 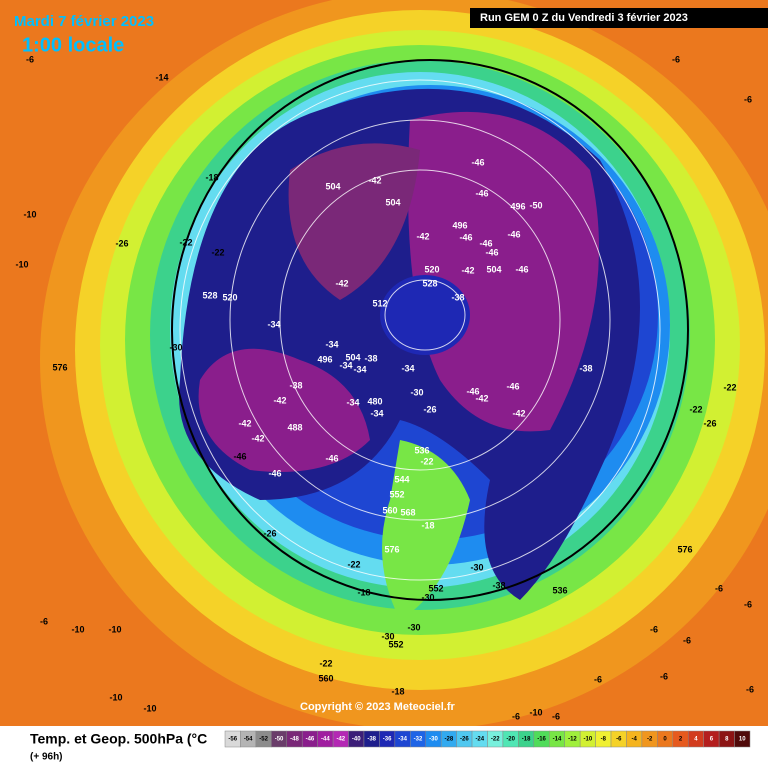 What do you see at coordinates (425, 315) in the screenshot?
I see `warm-pocket` at bounding box center [425, 315].